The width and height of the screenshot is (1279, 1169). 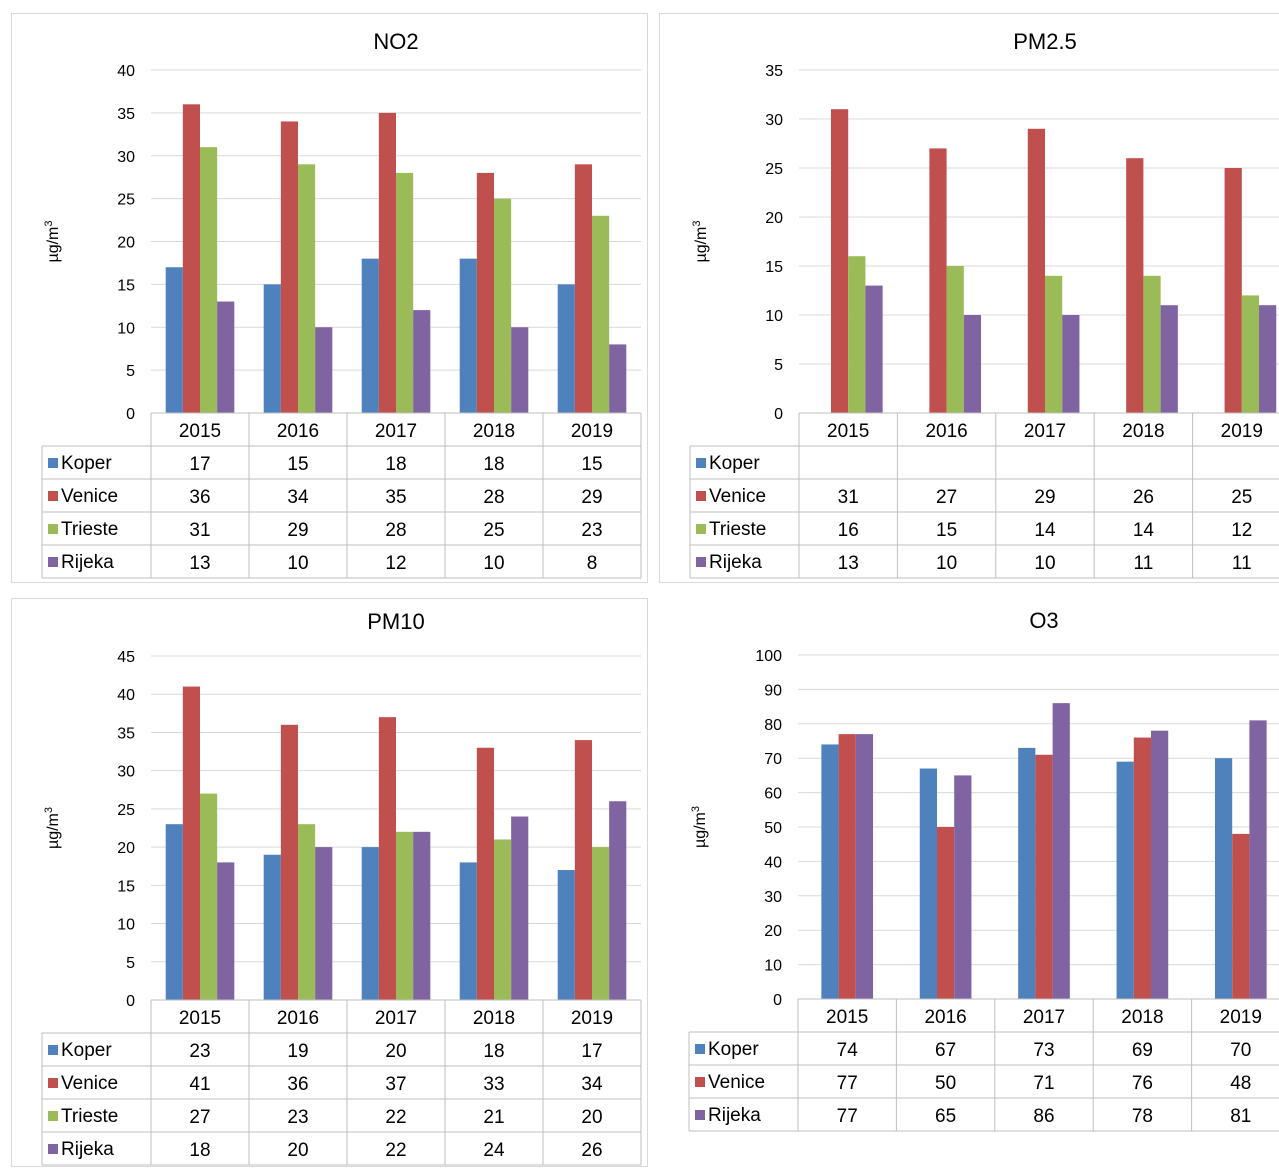 I want to click on table-cell: 48, so click(x=1240, y=1083).